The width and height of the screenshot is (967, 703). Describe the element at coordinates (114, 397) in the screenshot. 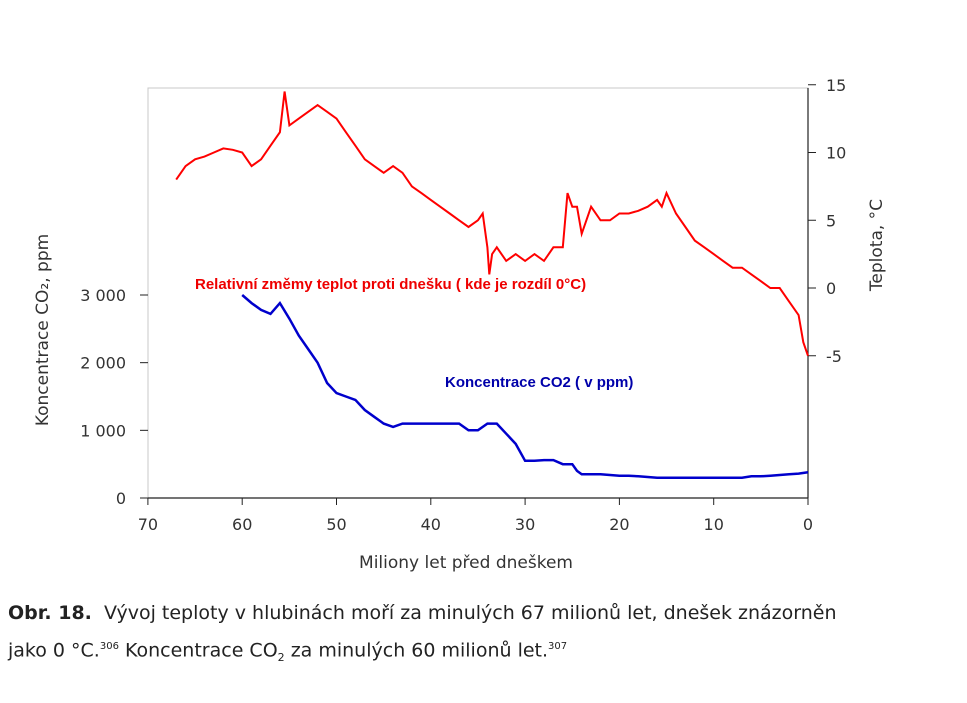

I see `left-axis-ticks: 3 000 2 000 1 000 0` at that location.